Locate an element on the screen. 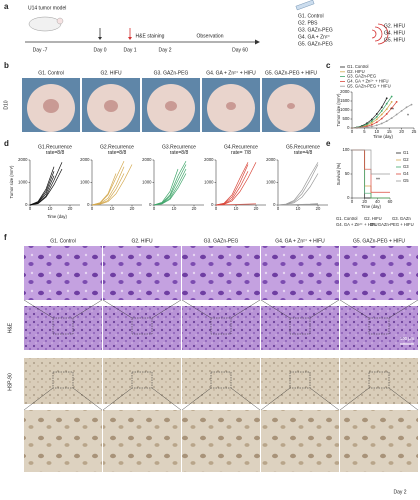 This screenshot has width=420, height=500. timeline-label: Day 0 is located at coordinates (99, 50).